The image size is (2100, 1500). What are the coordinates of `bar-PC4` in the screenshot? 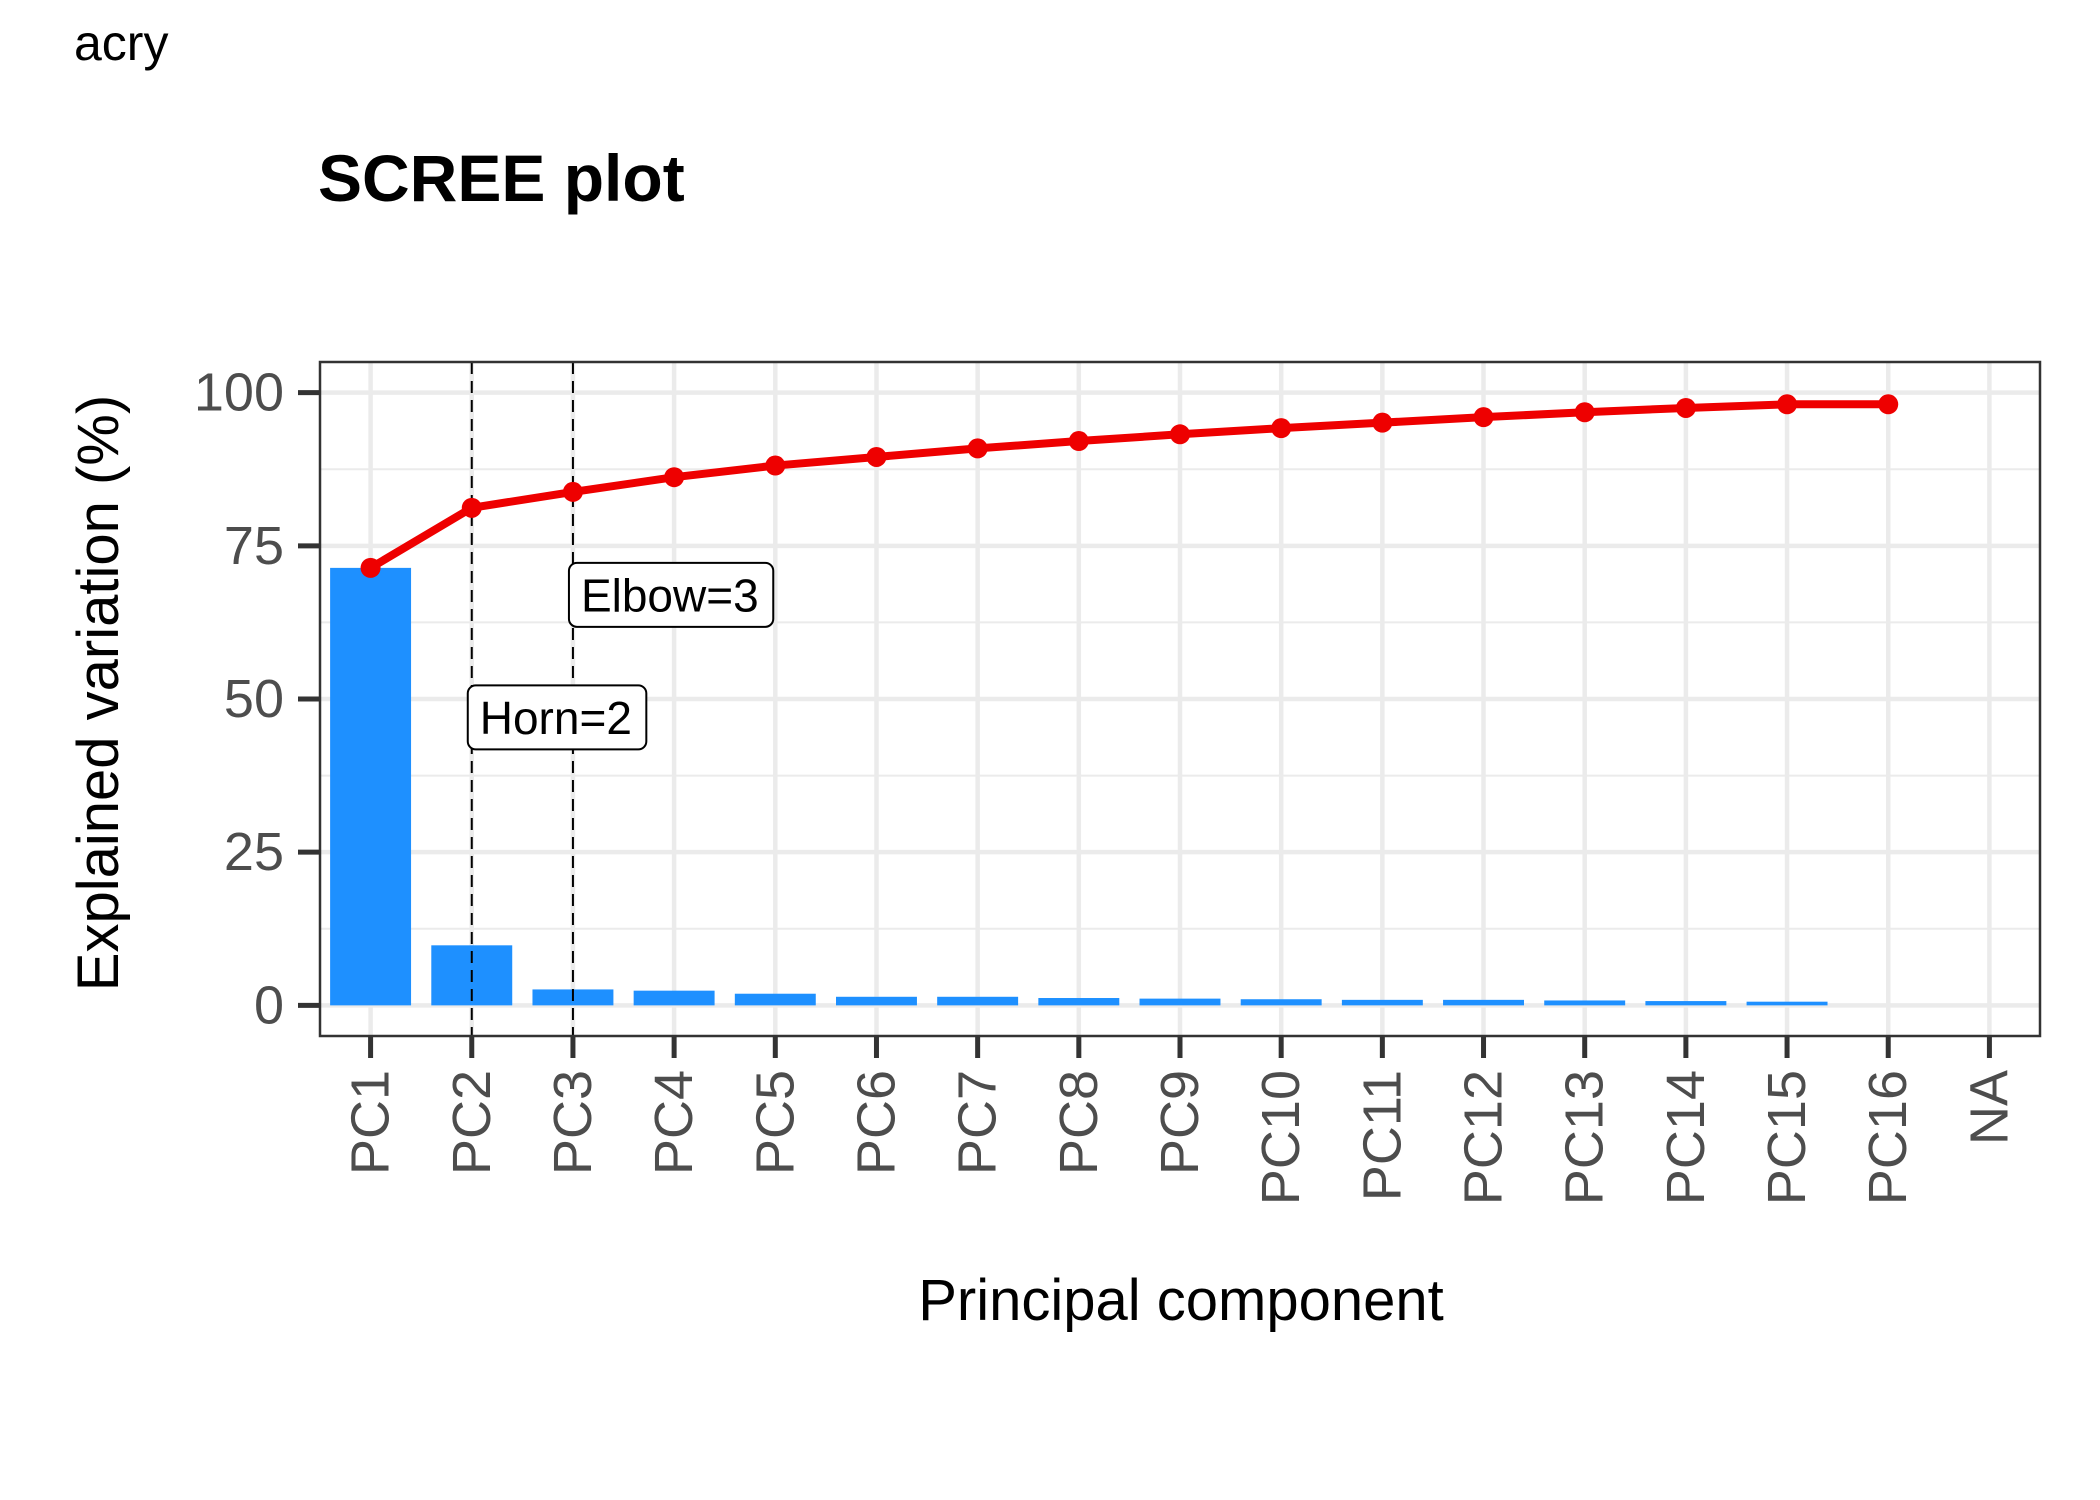 It's located at (674, 998).